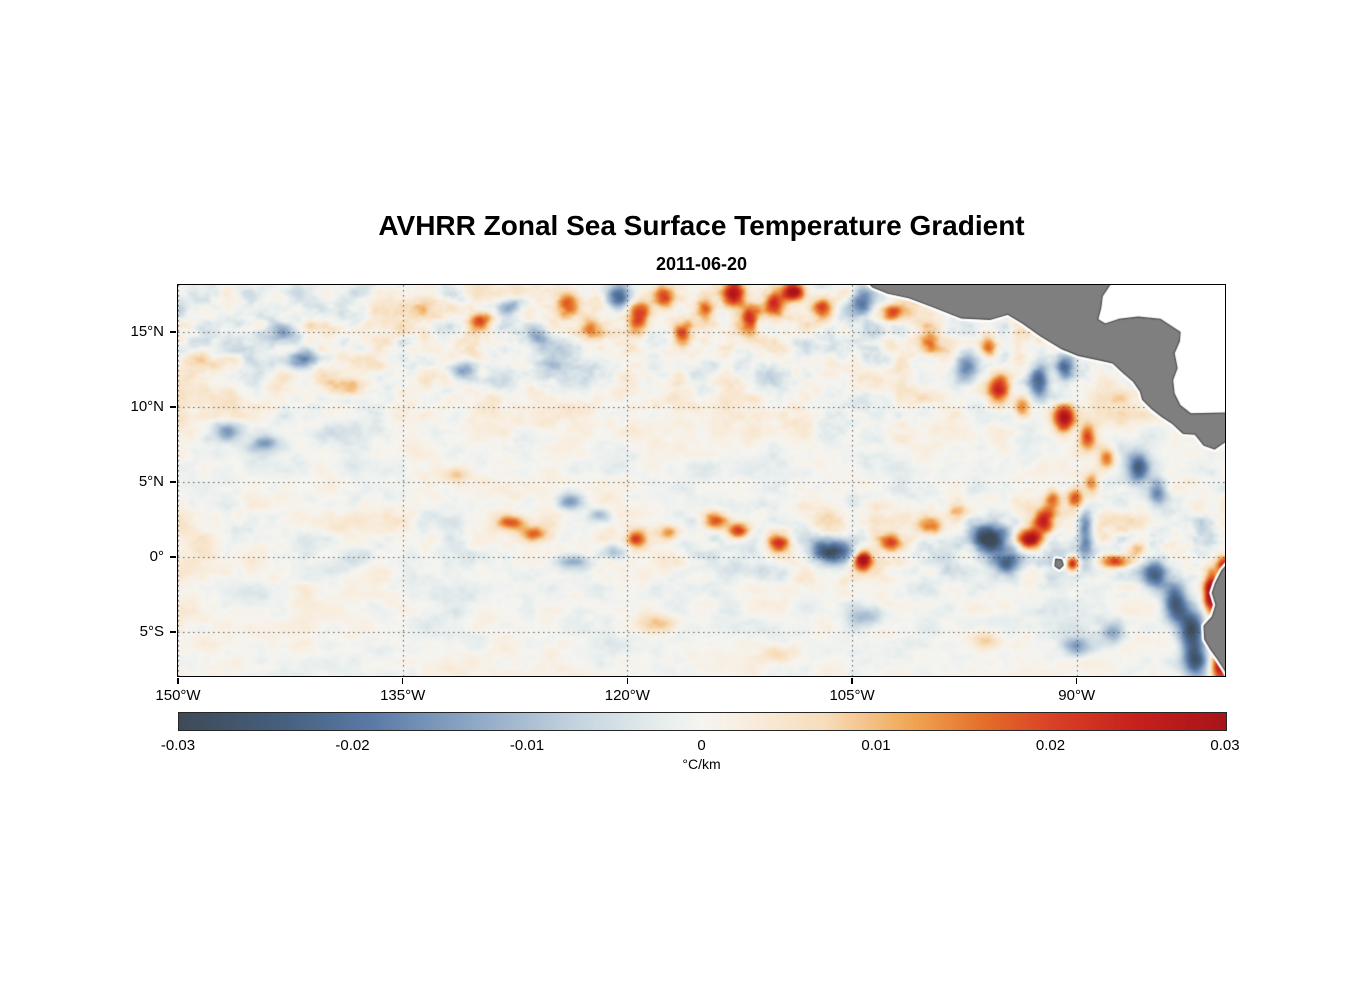  Describe the element at coordinates (701, 764) in the screenshot. I see `colorbar-unit-label: °C/km` at that location.